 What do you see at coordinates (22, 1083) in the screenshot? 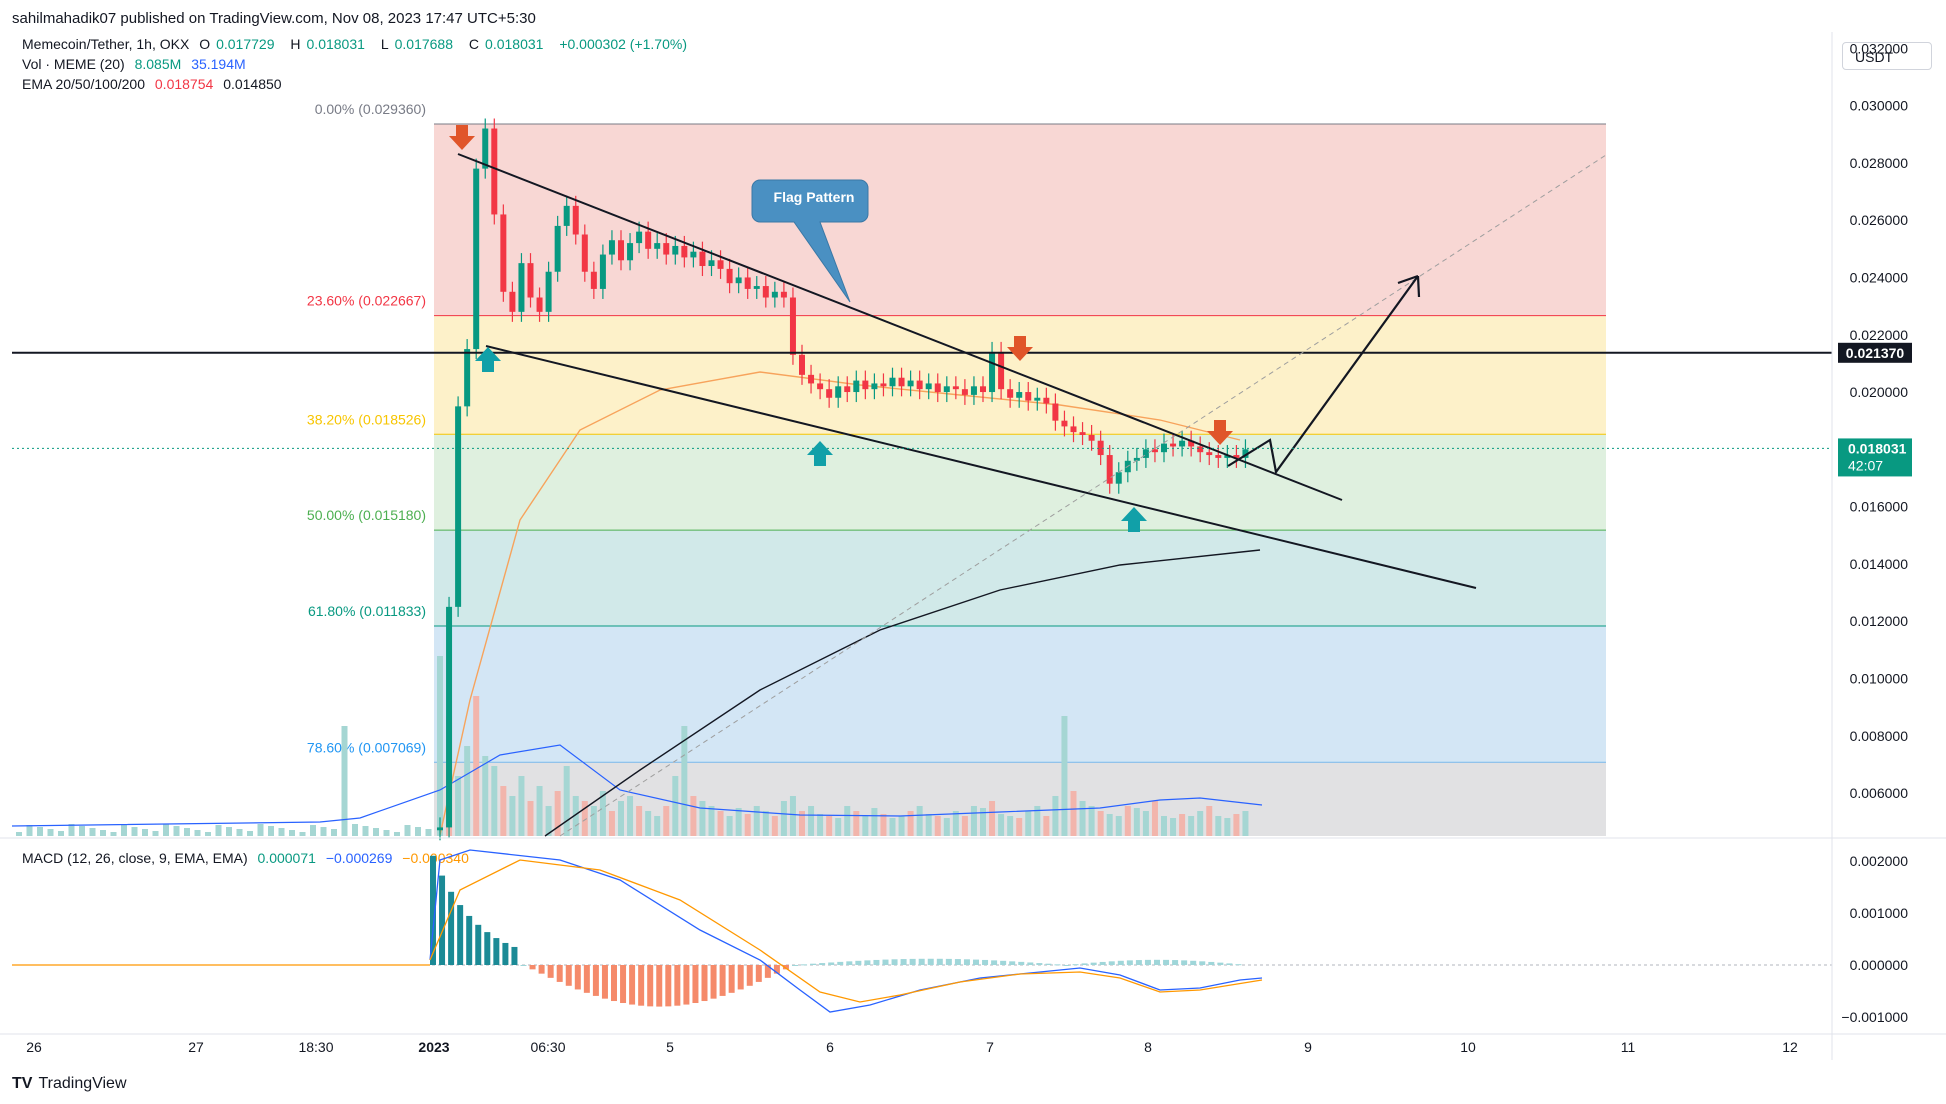
I see `tradingview-logo-icon: TV` at bounding box center [22, 1083].